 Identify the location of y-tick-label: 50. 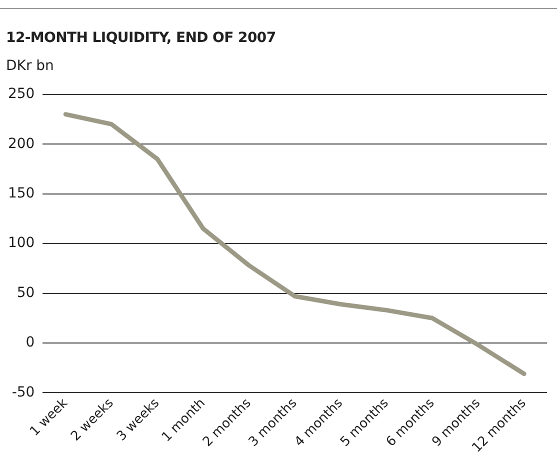
(25, 292).